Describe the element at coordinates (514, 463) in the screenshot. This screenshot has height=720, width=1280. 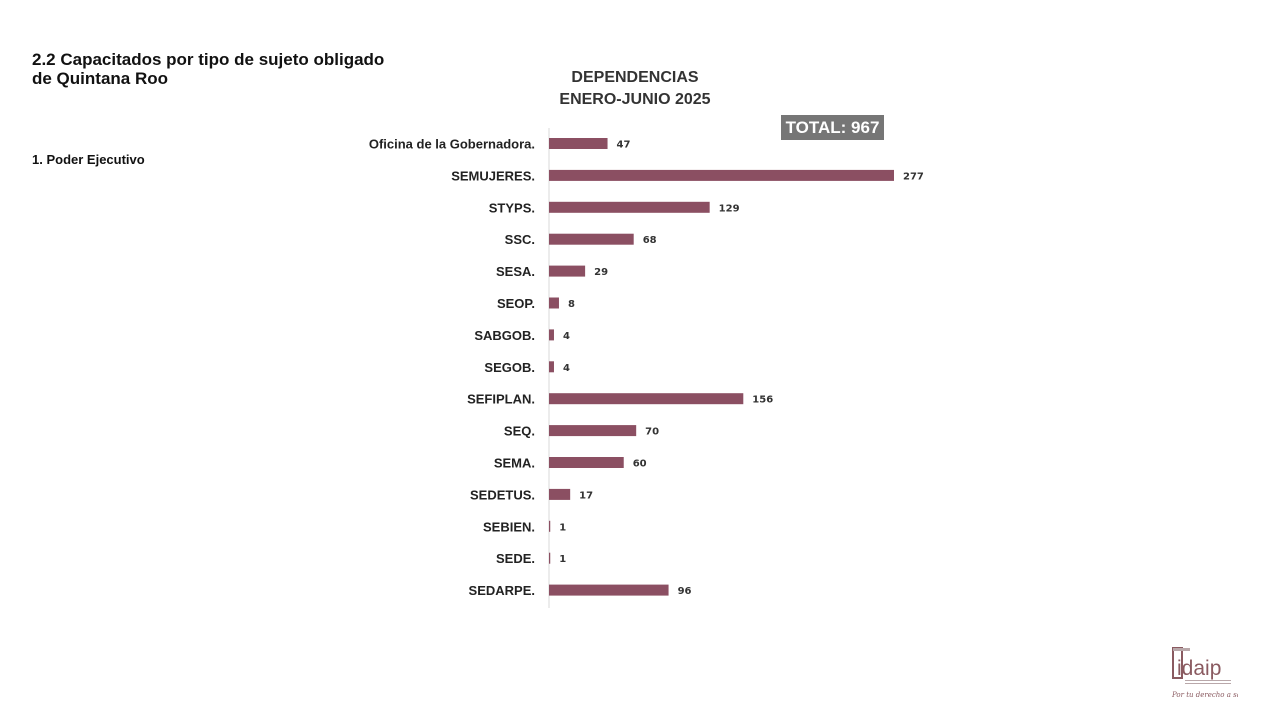
I see `category-label: SEMA.` at that location.